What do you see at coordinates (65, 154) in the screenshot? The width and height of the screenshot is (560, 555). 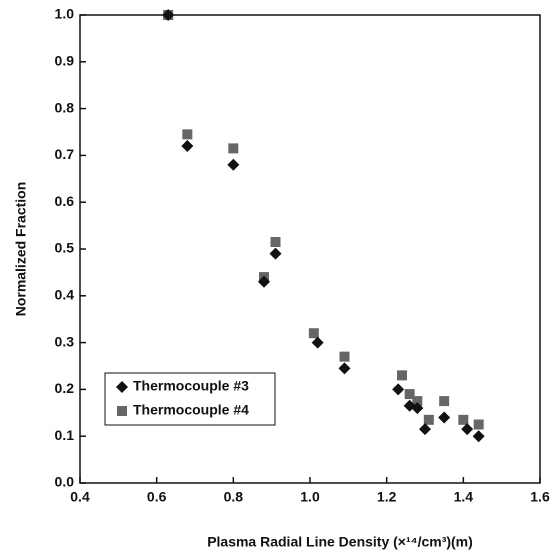 I see `y-tick-label: 0.7` at bounding box center [65, 154].